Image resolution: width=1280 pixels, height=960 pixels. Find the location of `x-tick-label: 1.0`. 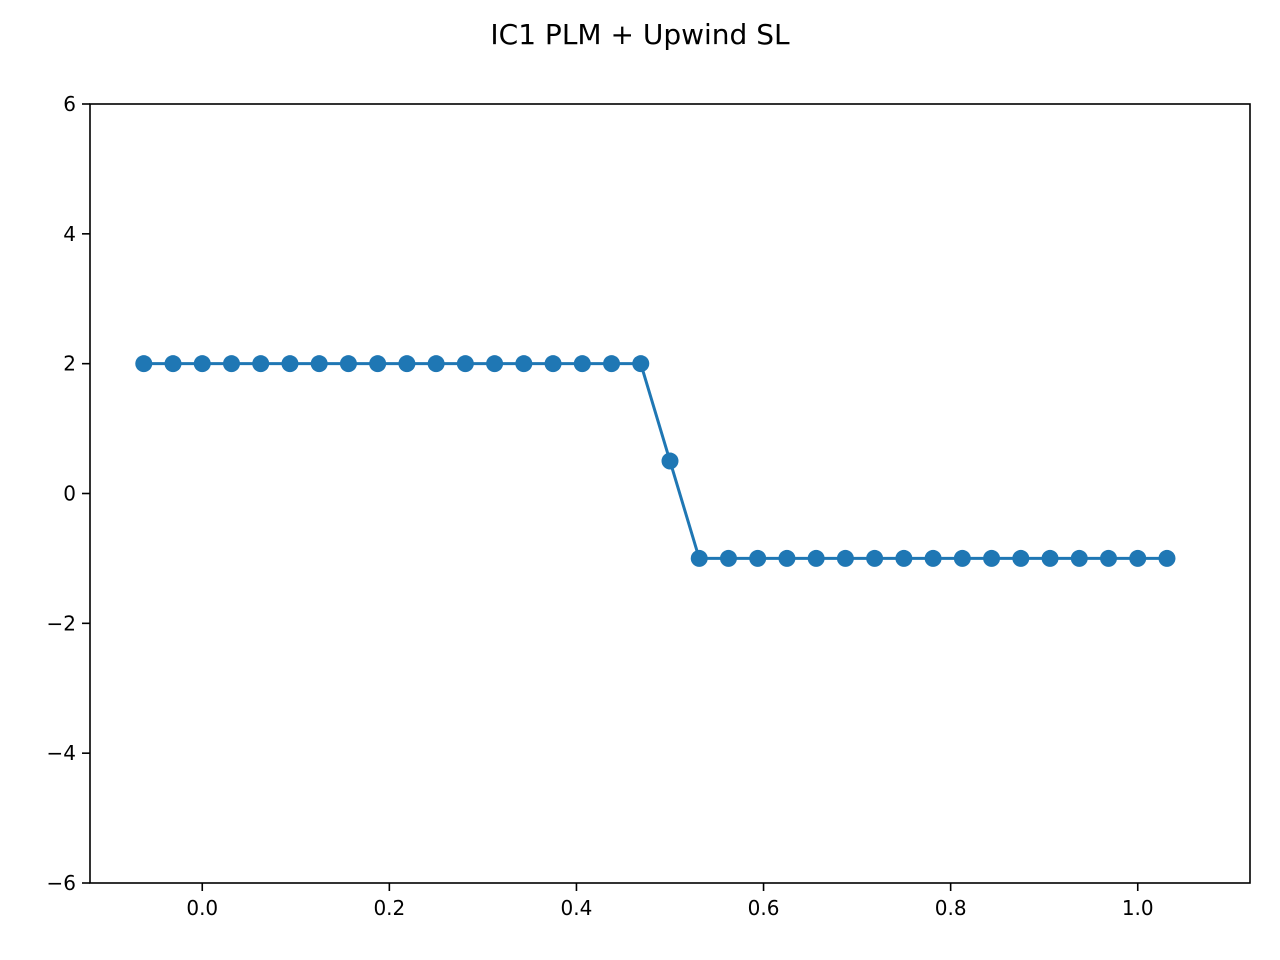

x-tick-label: 1.0 is located at coordinates (1138, 908).